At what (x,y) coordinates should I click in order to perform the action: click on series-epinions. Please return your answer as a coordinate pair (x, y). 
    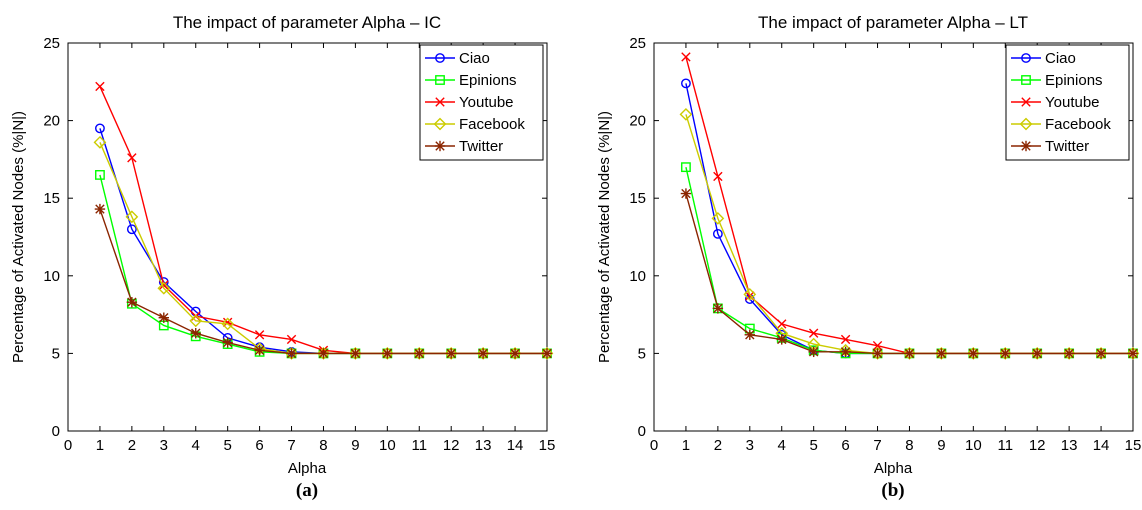
    Looking at the image, I should click on (323, 264).